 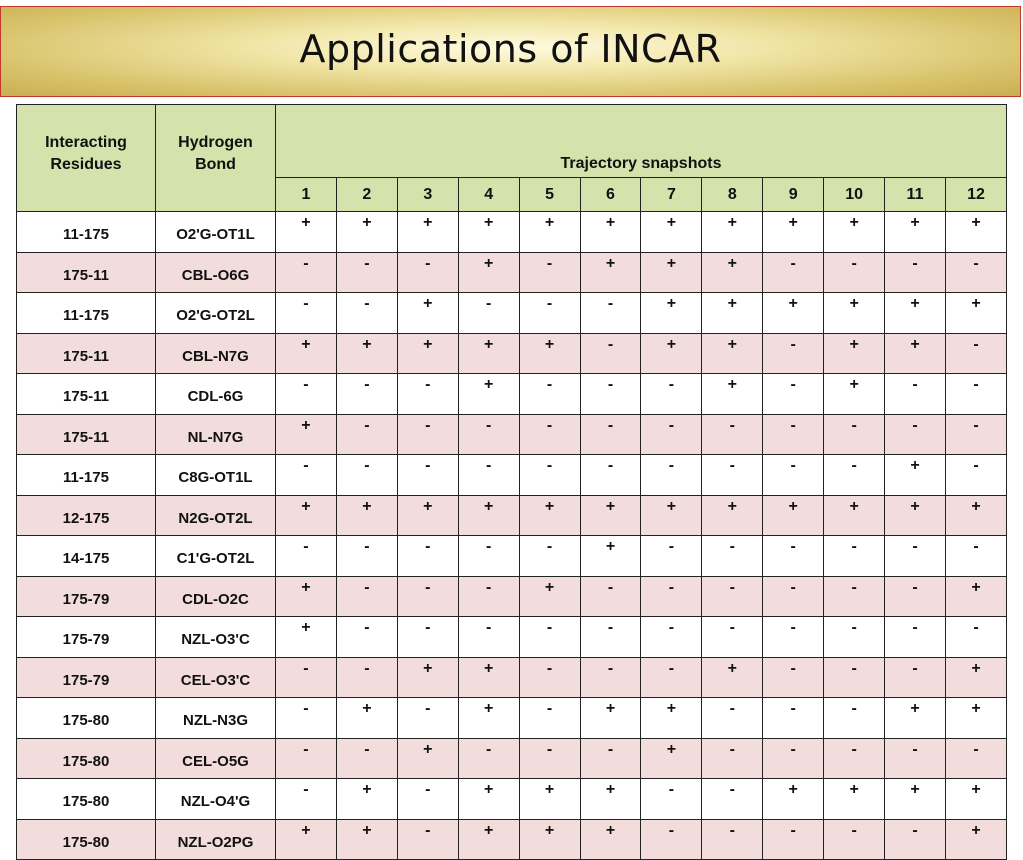 What do you see at coordinates (610, 194) in the screenshot?
I see `header-snapshot-6: 6` at bounding box center [610, 194].